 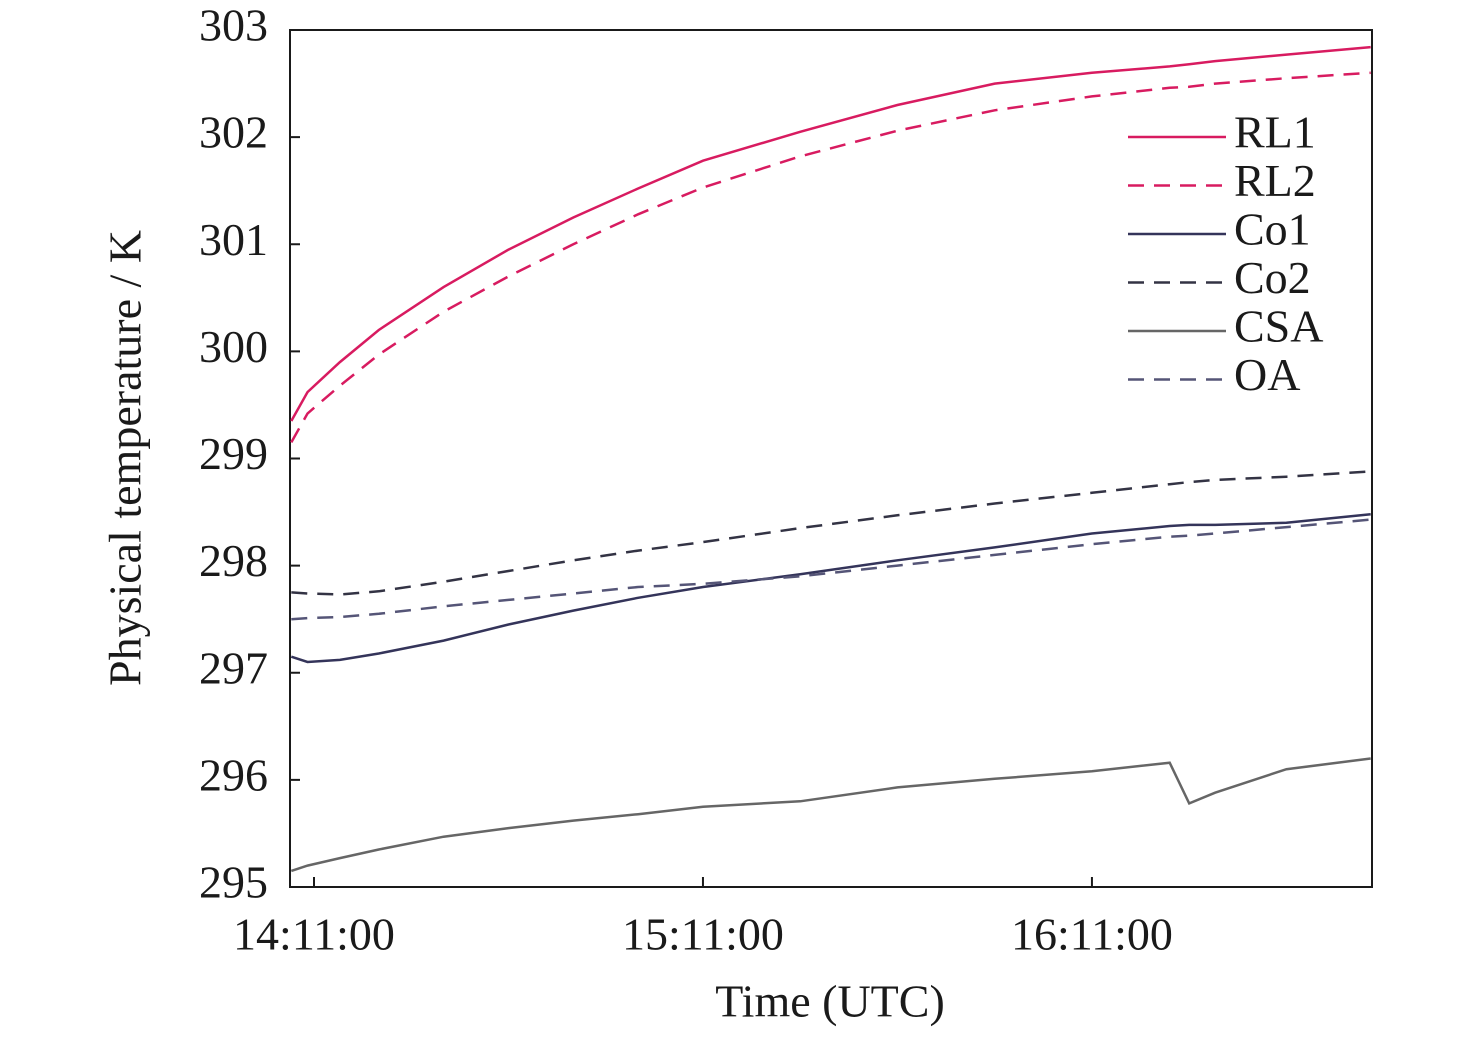 What do you see at coordinates (233, 667) in the screenshot?
I see `y-tick-label: 297` at bounding box center [233, 667].